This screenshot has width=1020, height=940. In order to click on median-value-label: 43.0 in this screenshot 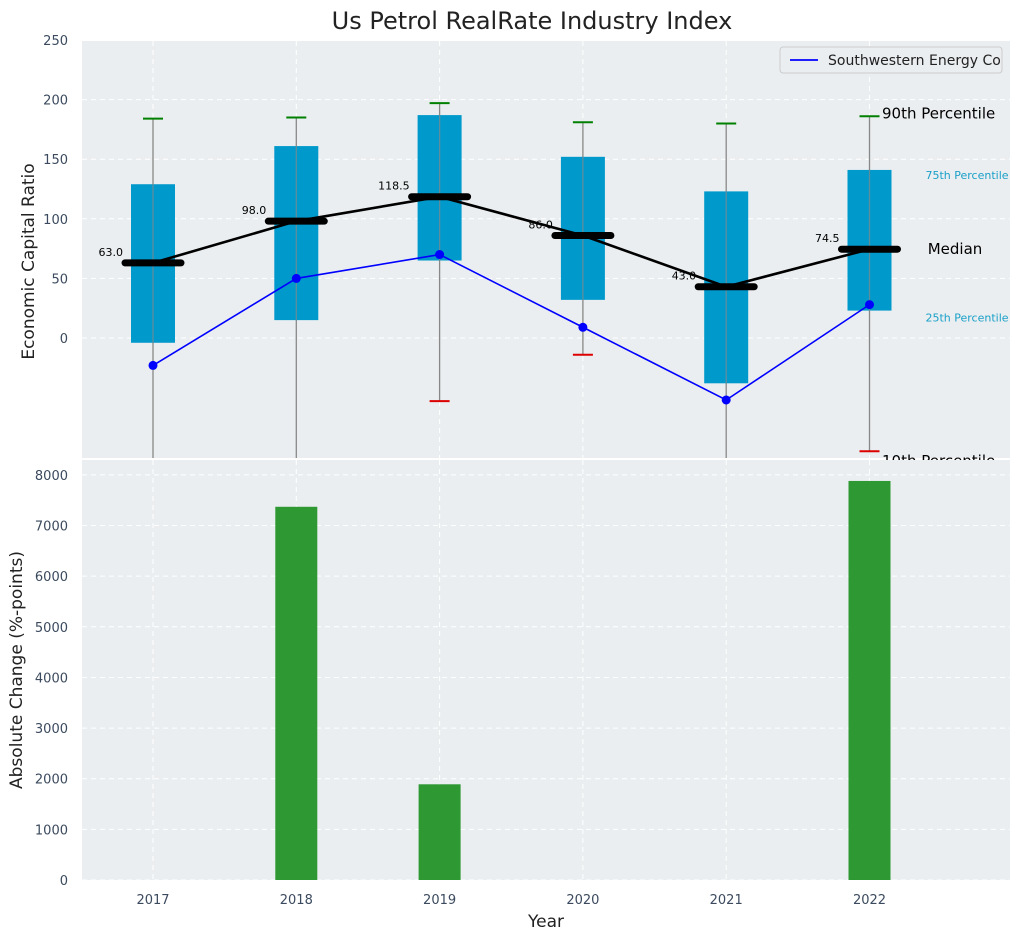, I will do `click(684, 276)`.